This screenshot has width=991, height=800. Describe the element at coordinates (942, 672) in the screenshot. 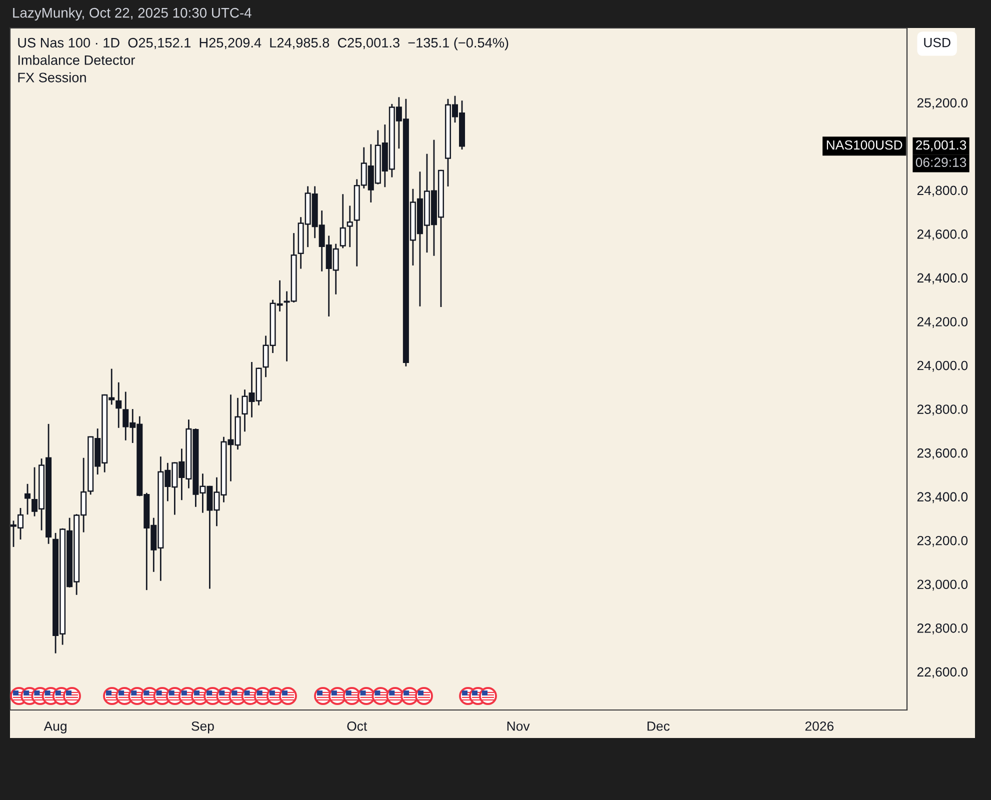

I see `y-tick-label: 22,600.0` at that location.